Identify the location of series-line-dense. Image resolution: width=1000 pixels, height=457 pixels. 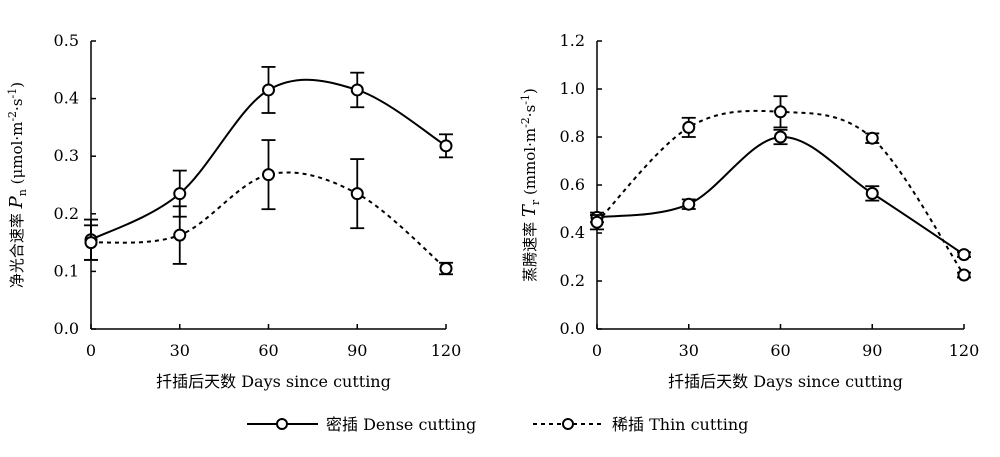
(780, 195).